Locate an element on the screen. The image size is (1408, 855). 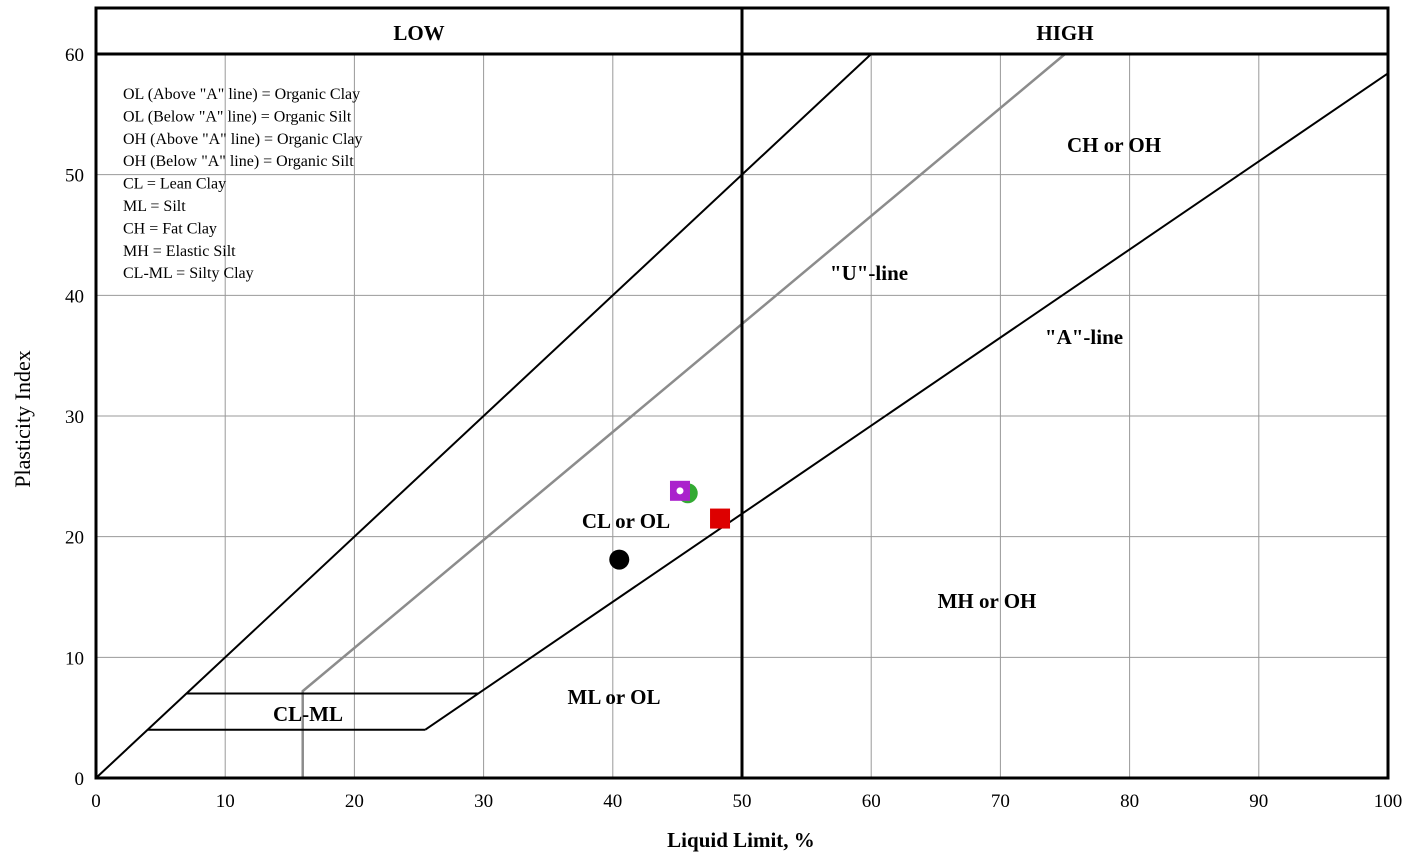
zone-label-ml-ol: ML or OL is located at coordinates (614, 697).